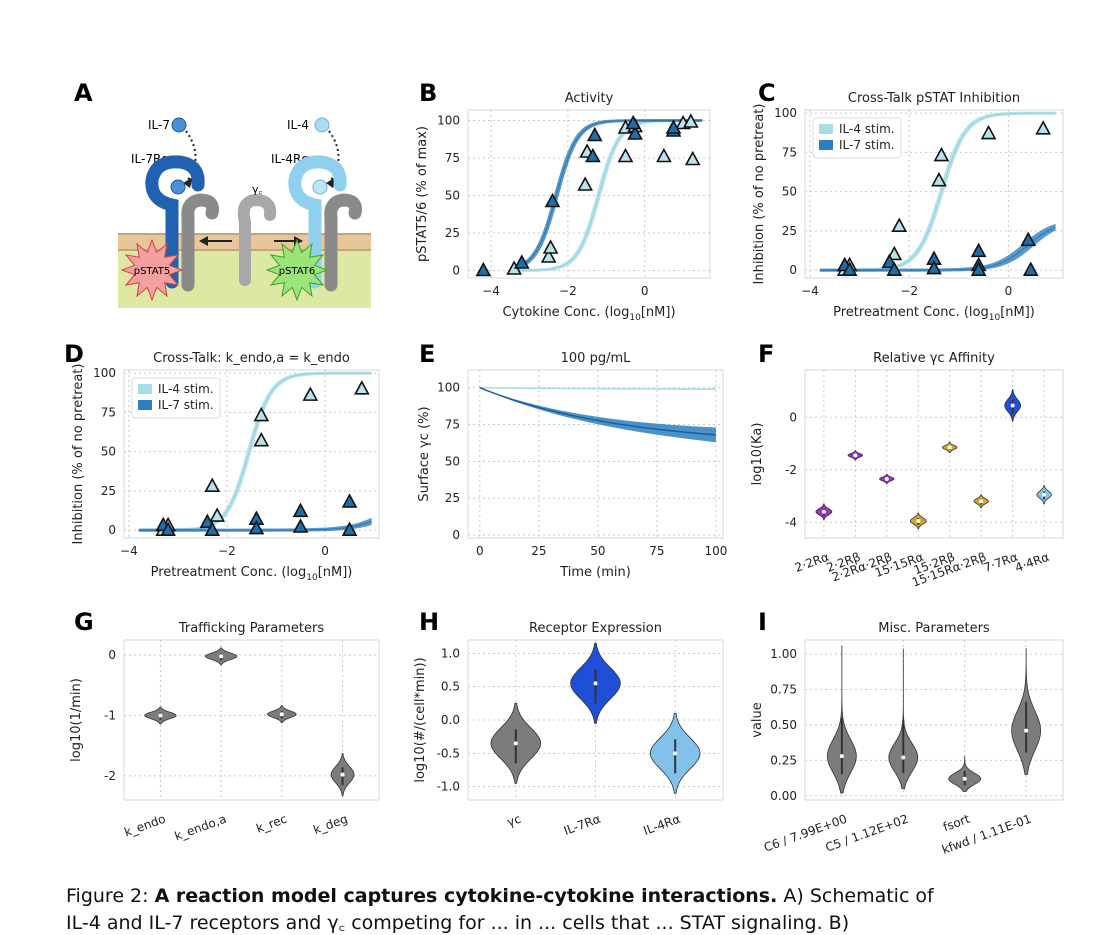 This screenshot has width=1112, height=935. I want to click on category-label: fsort, so click(956, 823).